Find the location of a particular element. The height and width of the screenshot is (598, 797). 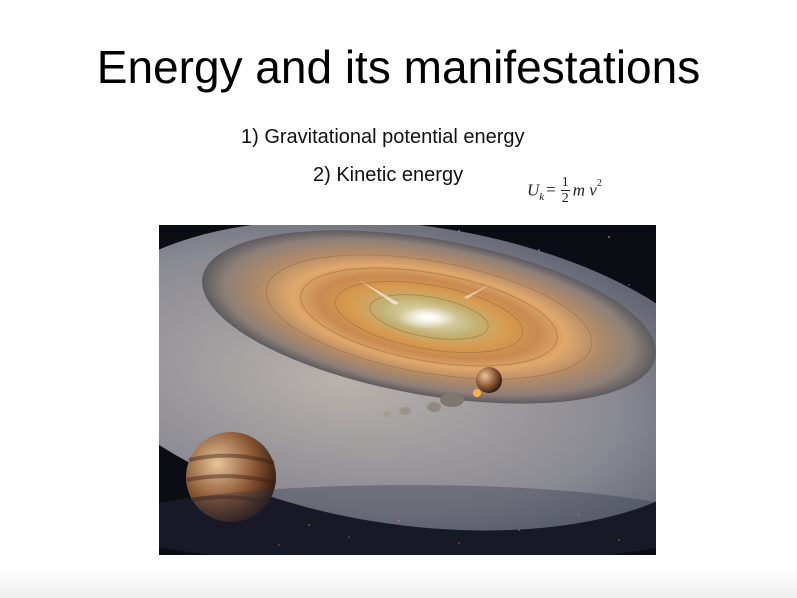

formula-symbol: U is located at coordinates (533, 190).